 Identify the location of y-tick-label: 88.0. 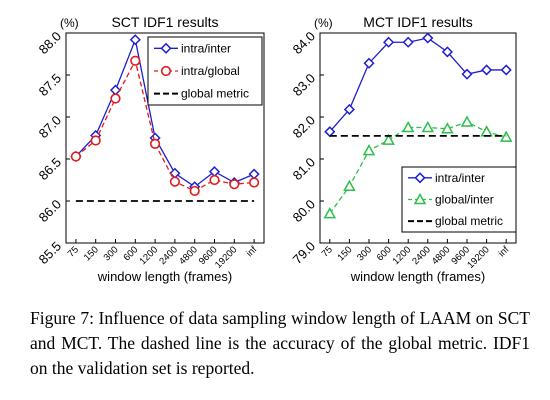
(50, 43).